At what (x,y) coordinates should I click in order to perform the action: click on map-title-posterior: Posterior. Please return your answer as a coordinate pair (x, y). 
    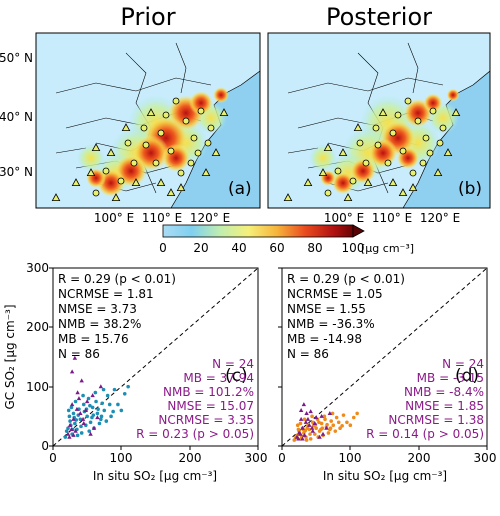
    Looking at the image, I should click on (379, 17).